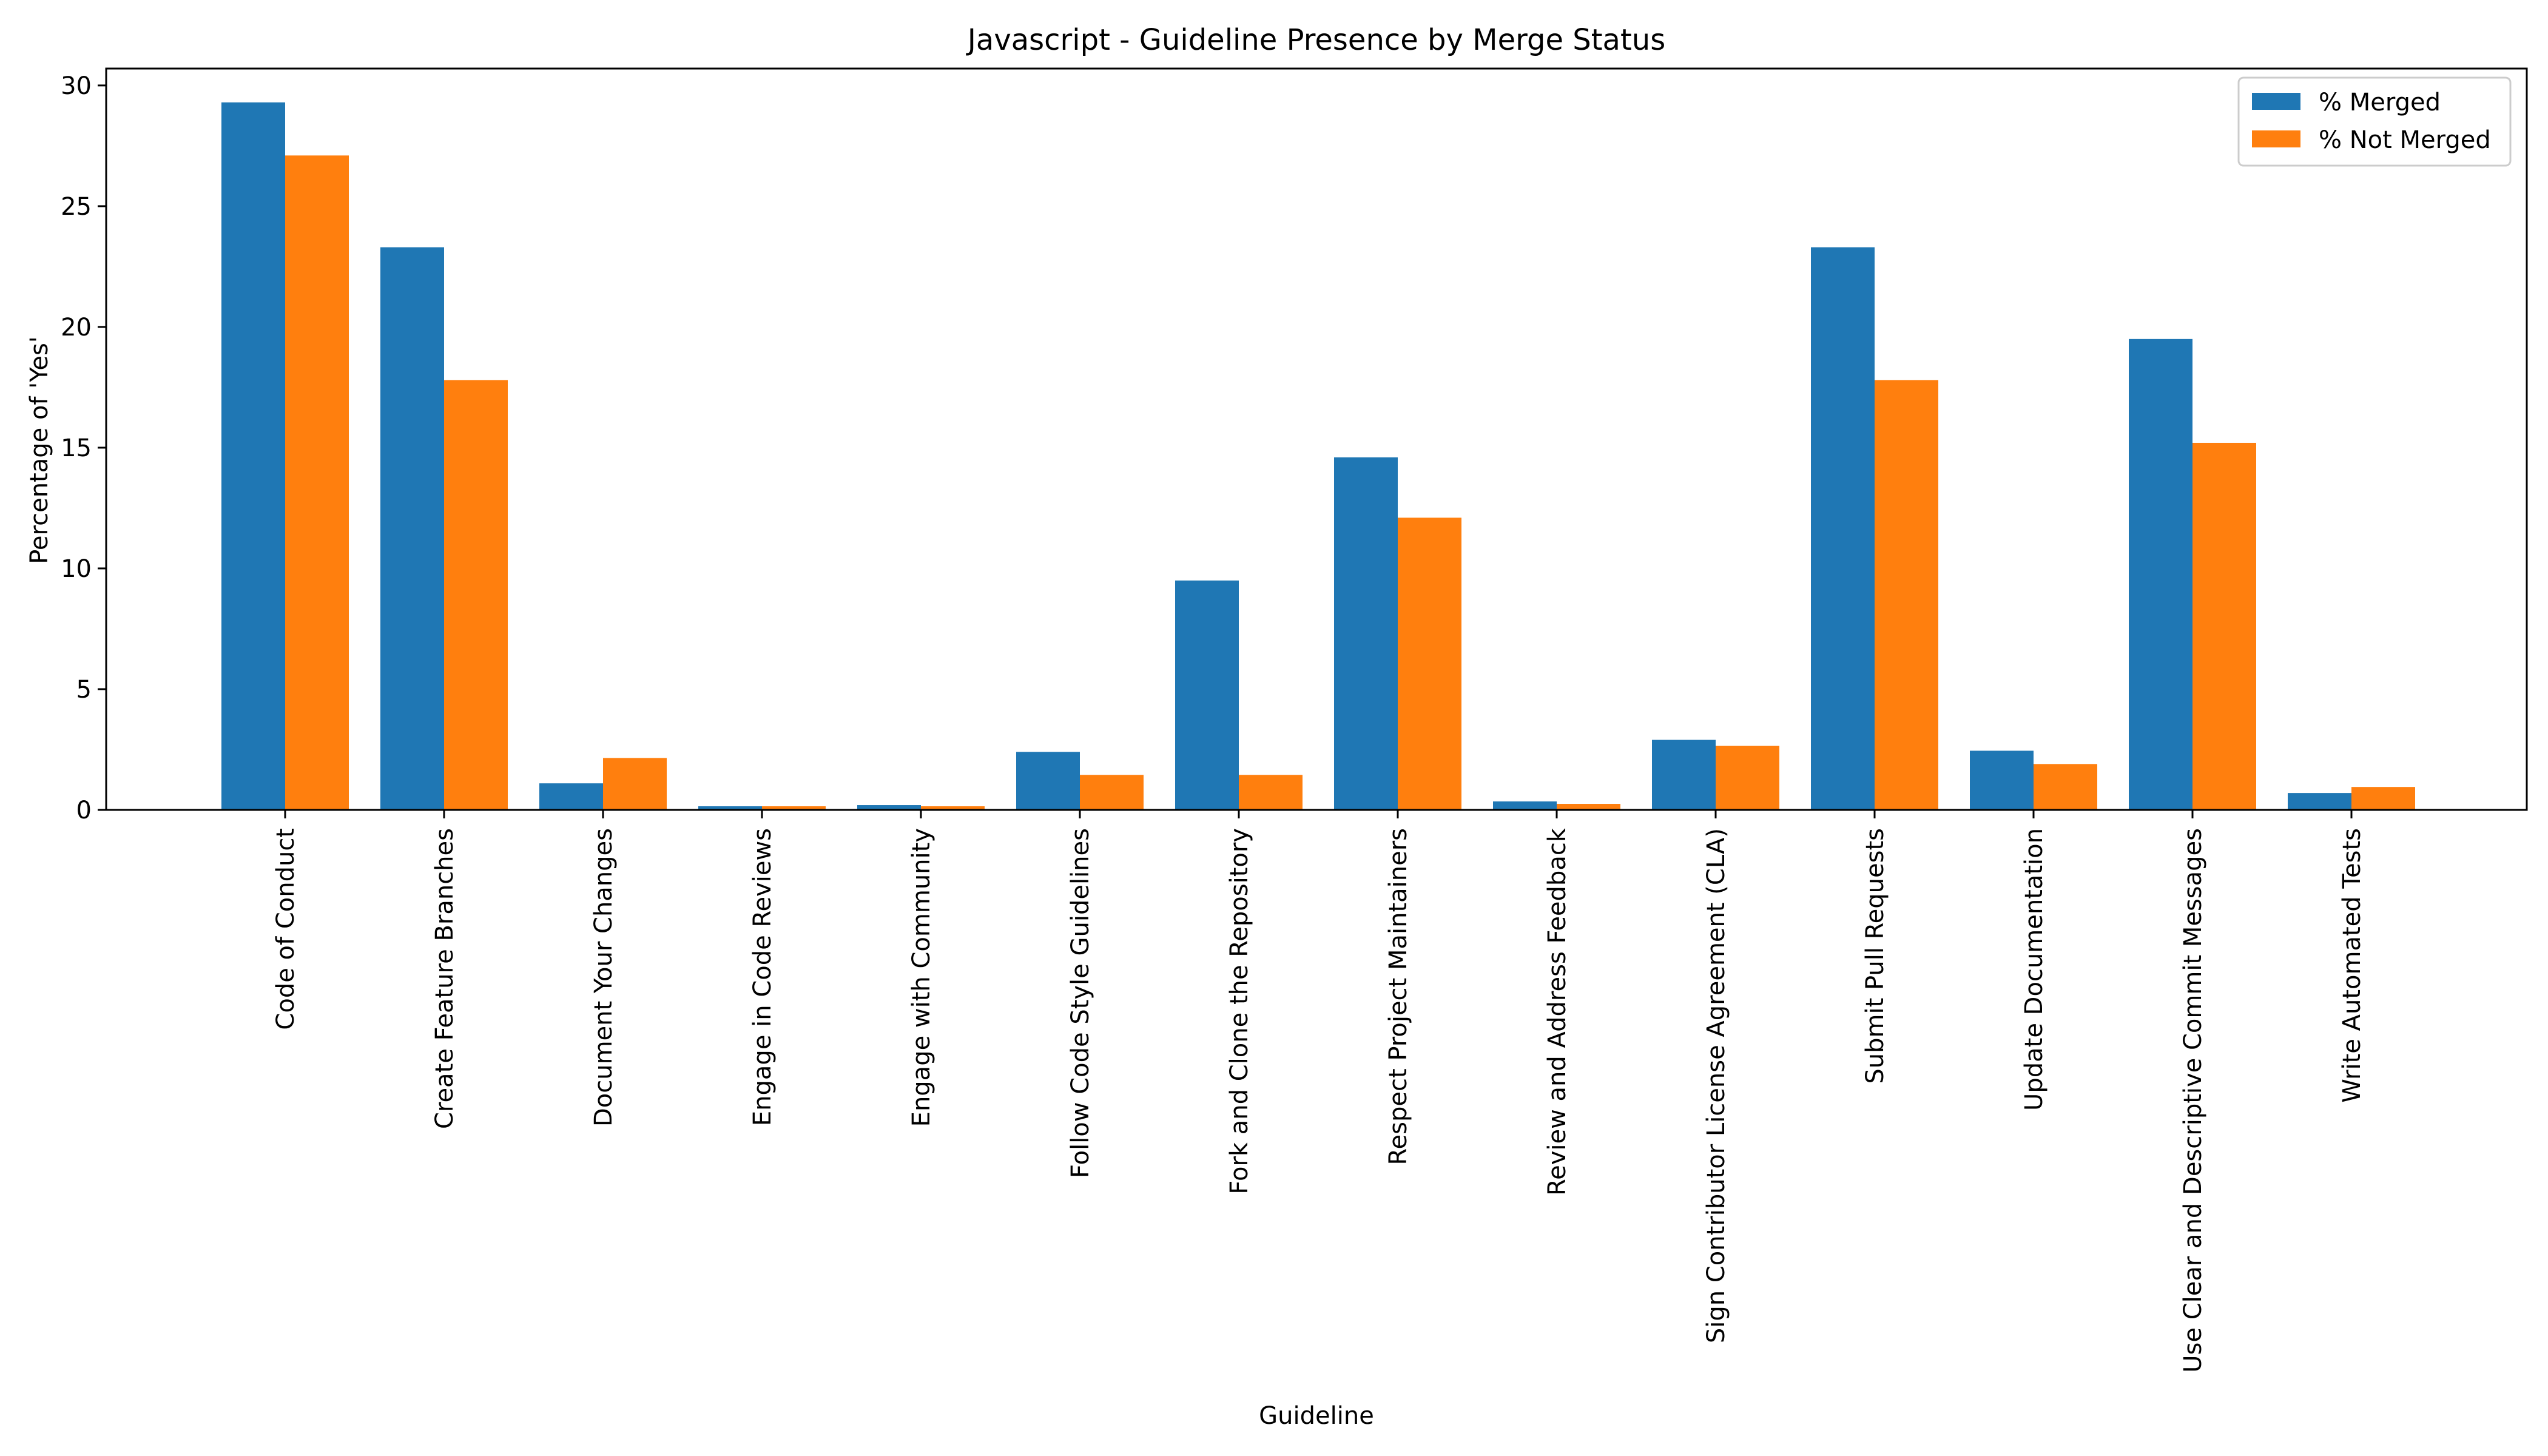  Describe the element at coordinates (286, 929) in the screenshot. I see `x-tick-label-code-of-conduct: Code of Conduct` at that location.